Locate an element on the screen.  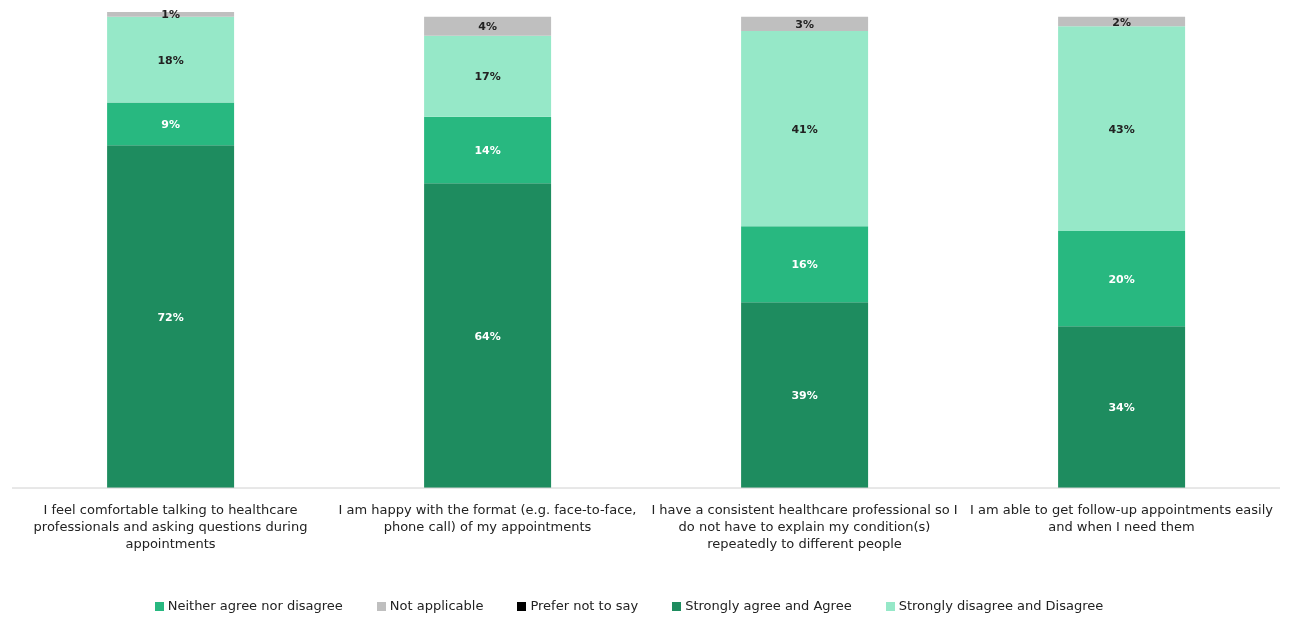
data-label: 72% is located at coordinates (170, 317).